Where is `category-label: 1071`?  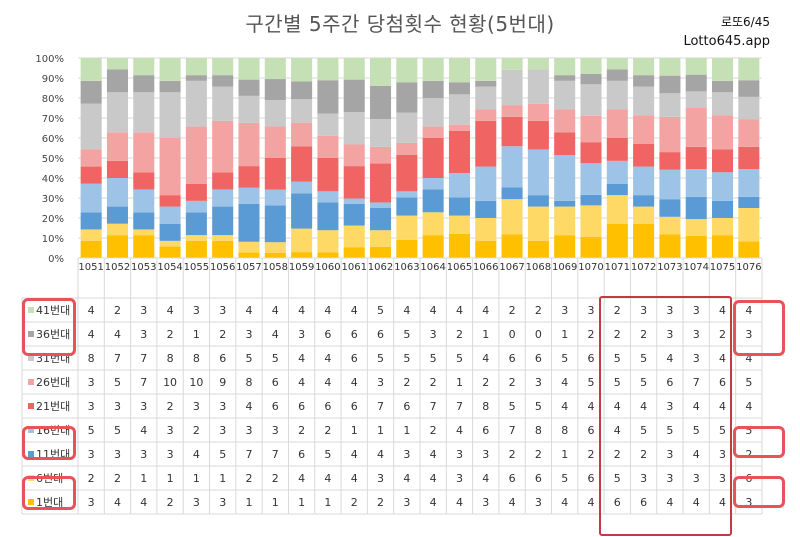 category-label: 1071 is located at coordinates (617, 267).